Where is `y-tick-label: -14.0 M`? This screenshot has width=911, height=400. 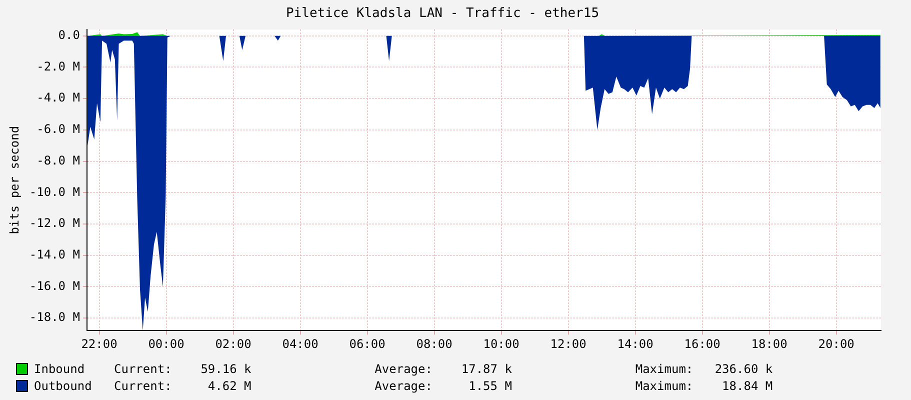 y-tick-label: -14.0 M is located at coordinates (54, 254).